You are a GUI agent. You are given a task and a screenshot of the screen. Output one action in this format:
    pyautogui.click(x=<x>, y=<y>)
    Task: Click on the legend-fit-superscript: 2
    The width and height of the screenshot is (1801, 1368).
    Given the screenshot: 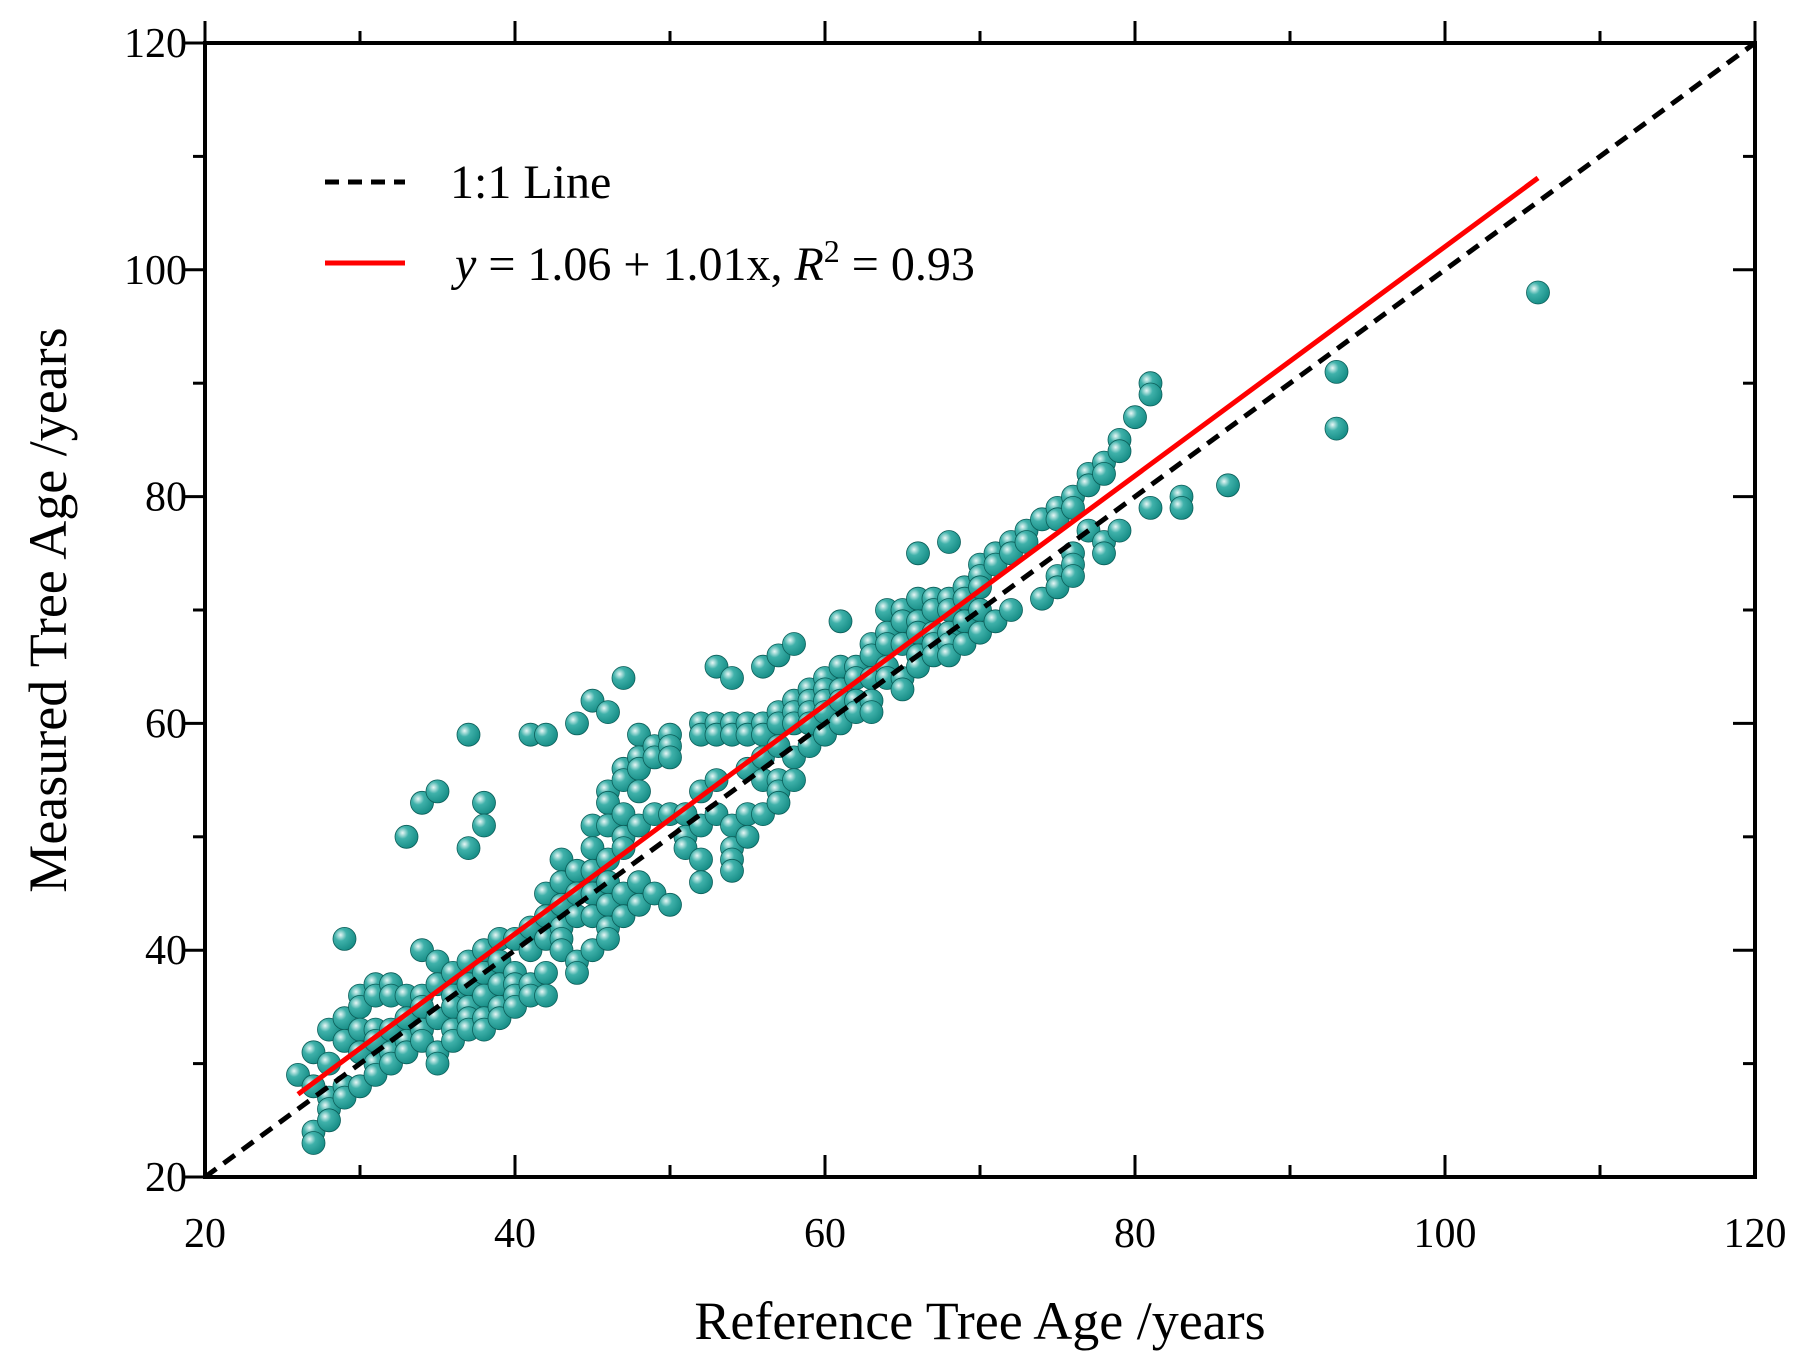 What is the action you would take?
    pyautogui.click(x=832, y=251)
    